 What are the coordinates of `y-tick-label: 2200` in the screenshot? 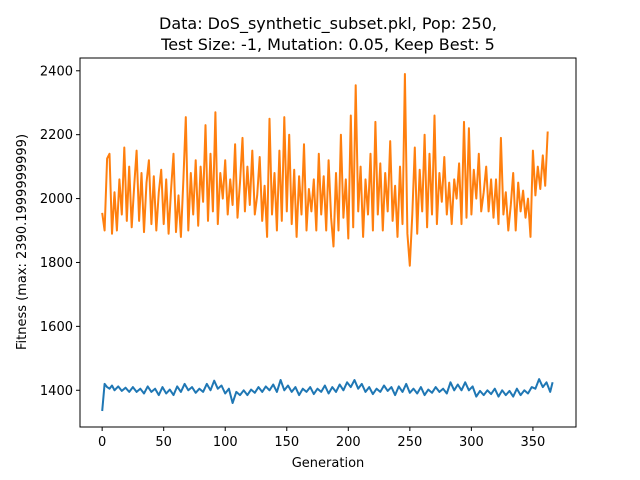 It's located at (56, 135).